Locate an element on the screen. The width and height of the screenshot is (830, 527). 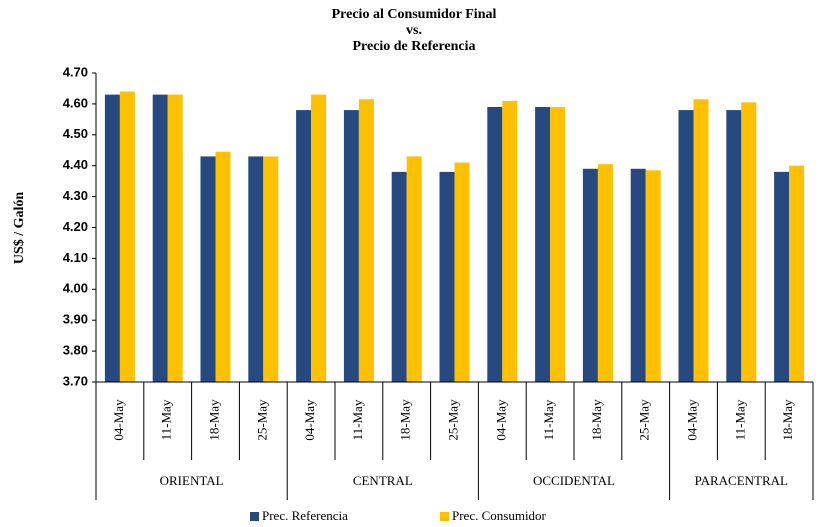
y-tick-label: 3.70 is located at coordinates (75, 380).